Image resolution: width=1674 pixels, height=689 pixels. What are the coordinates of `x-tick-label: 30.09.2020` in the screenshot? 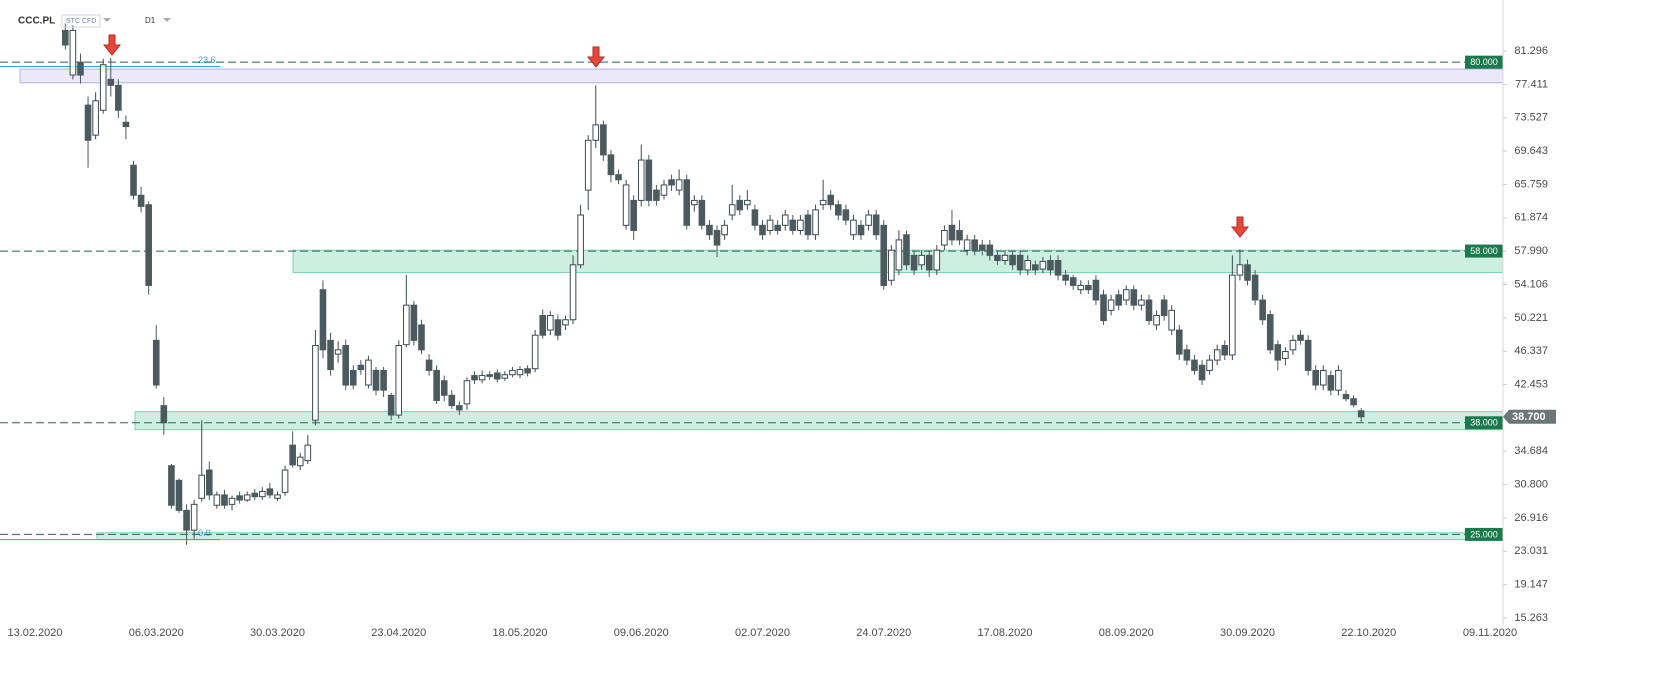 It's located at (1247, 633).